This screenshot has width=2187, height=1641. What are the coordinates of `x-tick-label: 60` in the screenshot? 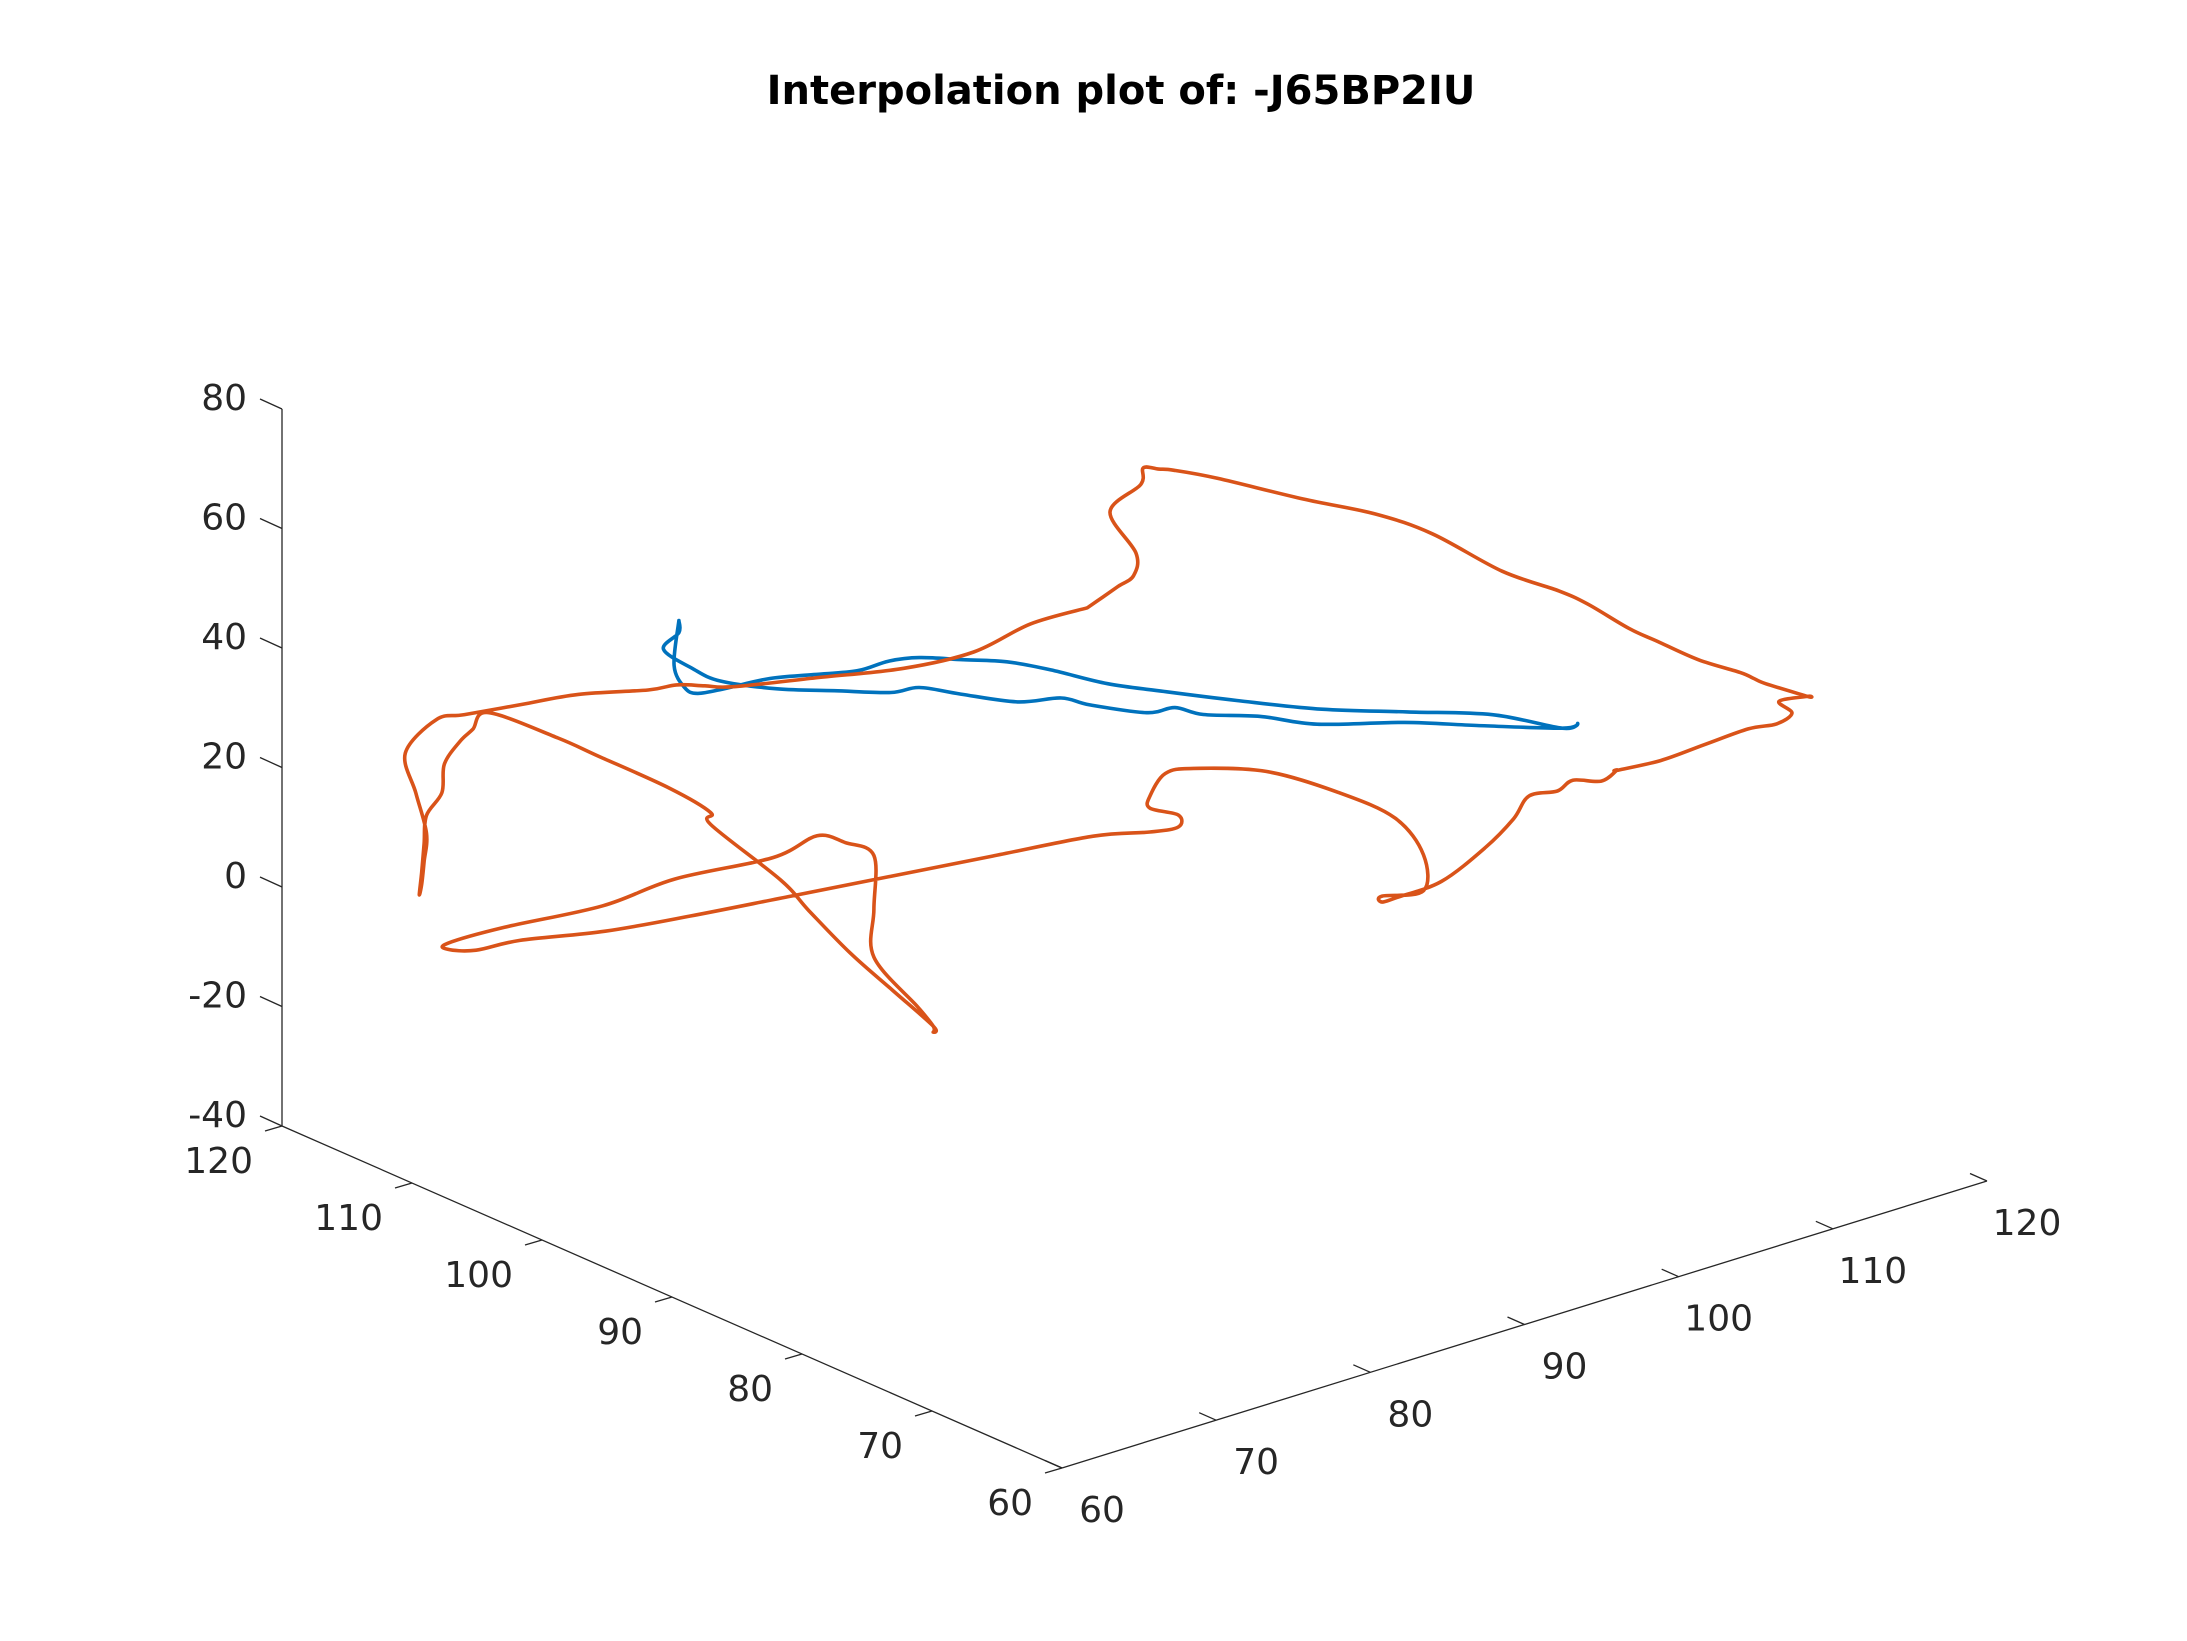 It's located at (1102, 1510).